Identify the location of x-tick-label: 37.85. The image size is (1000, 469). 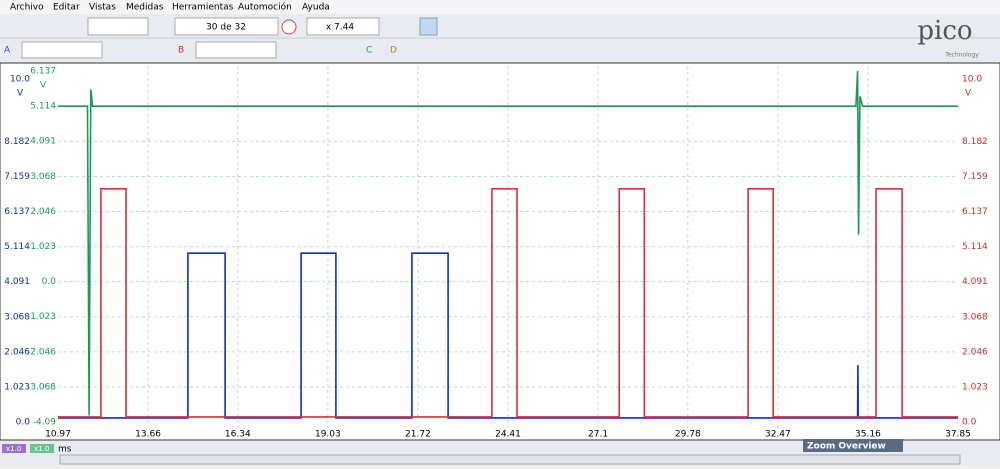
(958, 435).